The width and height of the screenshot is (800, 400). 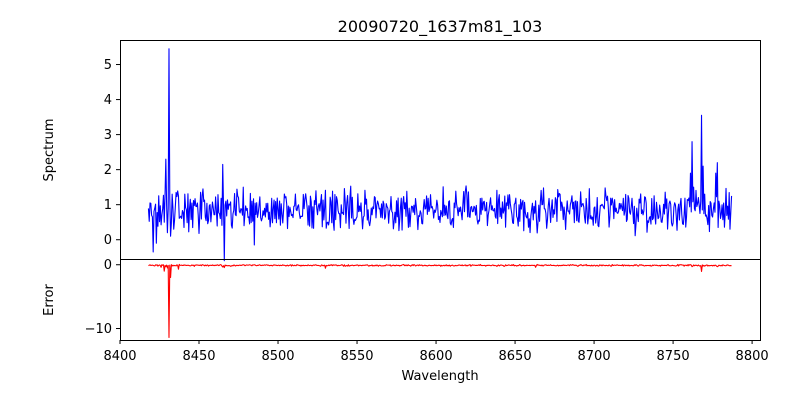 I want to click on error-y-tick-label: −10, so click(x=98, y=329).